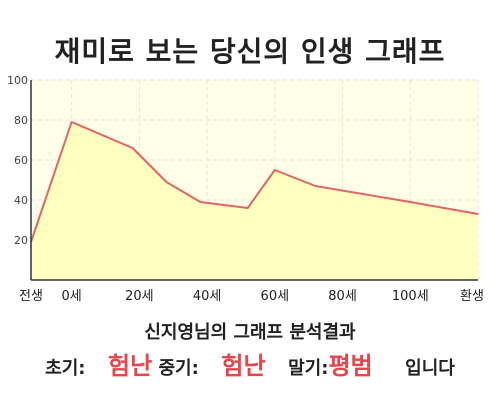 The image size is (500, 400). What do you see at coordinates (350, 366) in the screenshot?
I see `late-value: 평범` at bounding box center [350, 366].